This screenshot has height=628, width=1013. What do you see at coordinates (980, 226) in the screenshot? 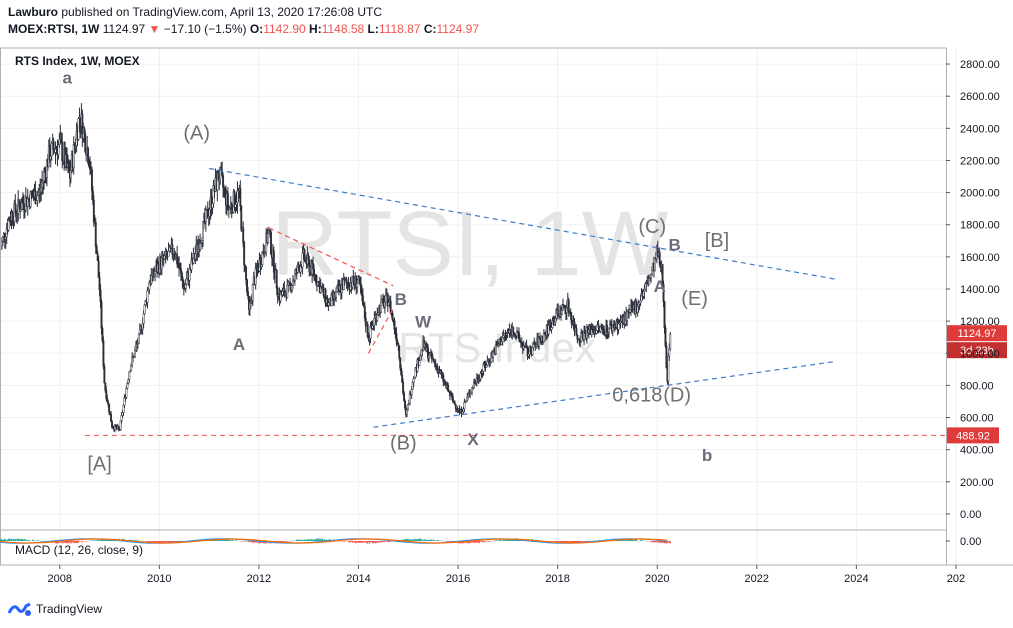
I see `y-tick-label: 1800.00` at bounding box center [980, 226].